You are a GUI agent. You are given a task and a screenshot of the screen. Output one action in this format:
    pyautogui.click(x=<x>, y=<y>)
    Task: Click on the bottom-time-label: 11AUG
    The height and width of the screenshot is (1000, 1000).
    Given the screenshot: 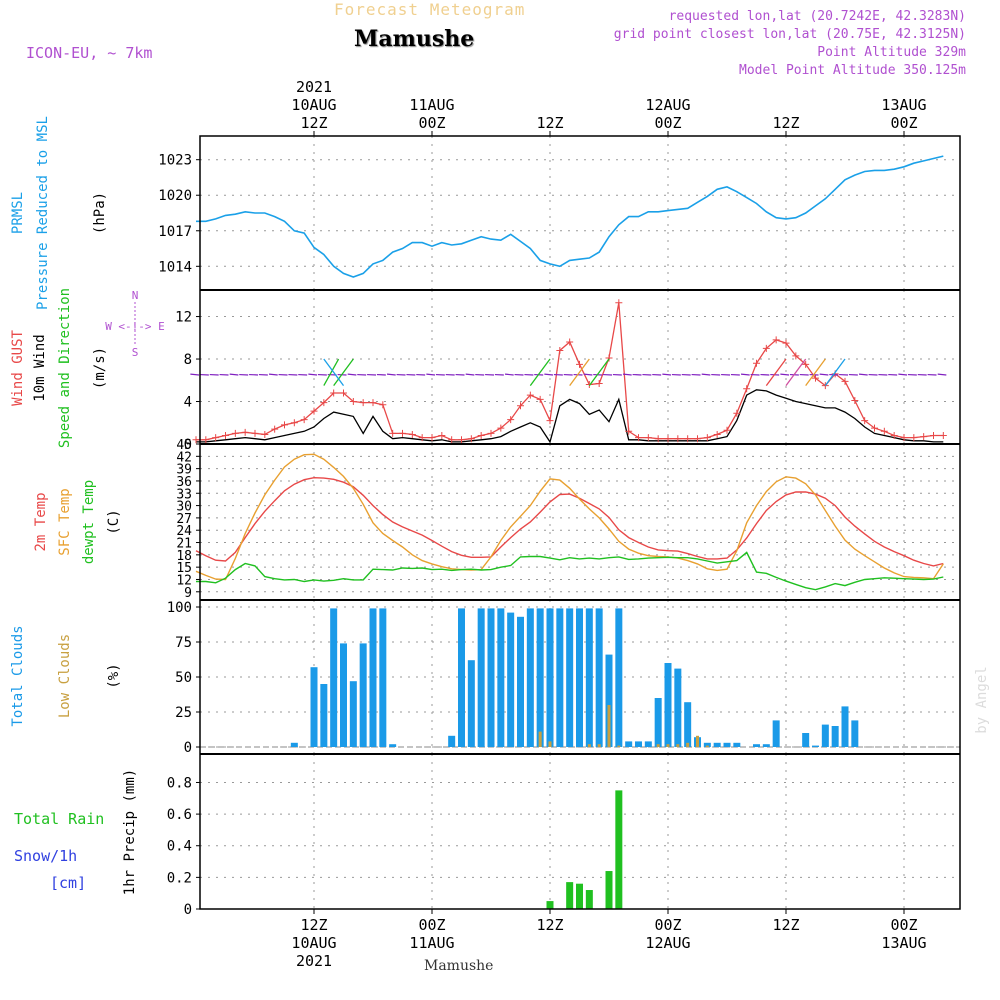 What is the action you would take?
    pyautogui.click(x=431, y=943)
    